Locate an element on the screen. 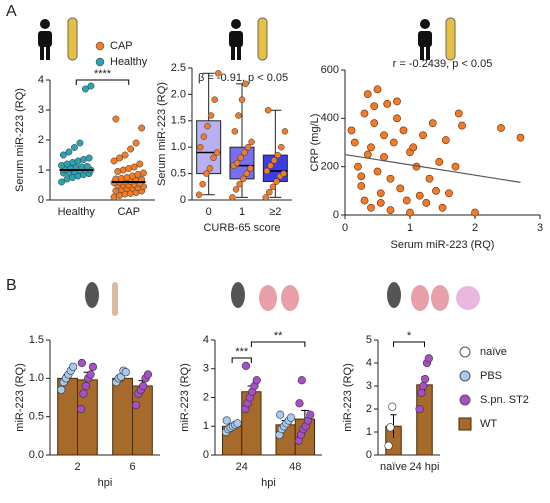  y-tick-label: 5 is located at coordinates (369, 340).